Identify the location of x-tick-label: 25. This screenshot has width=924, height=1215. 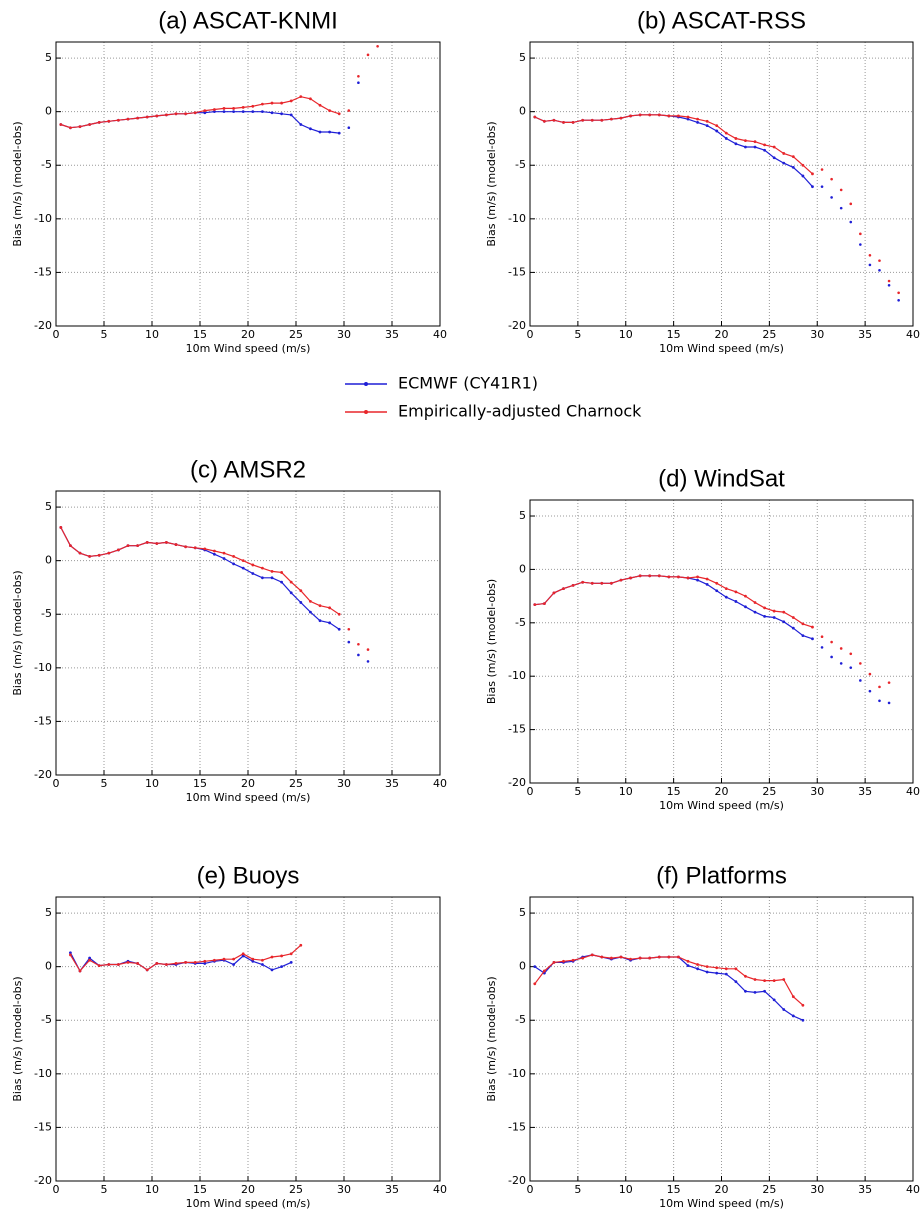
(769, 334).